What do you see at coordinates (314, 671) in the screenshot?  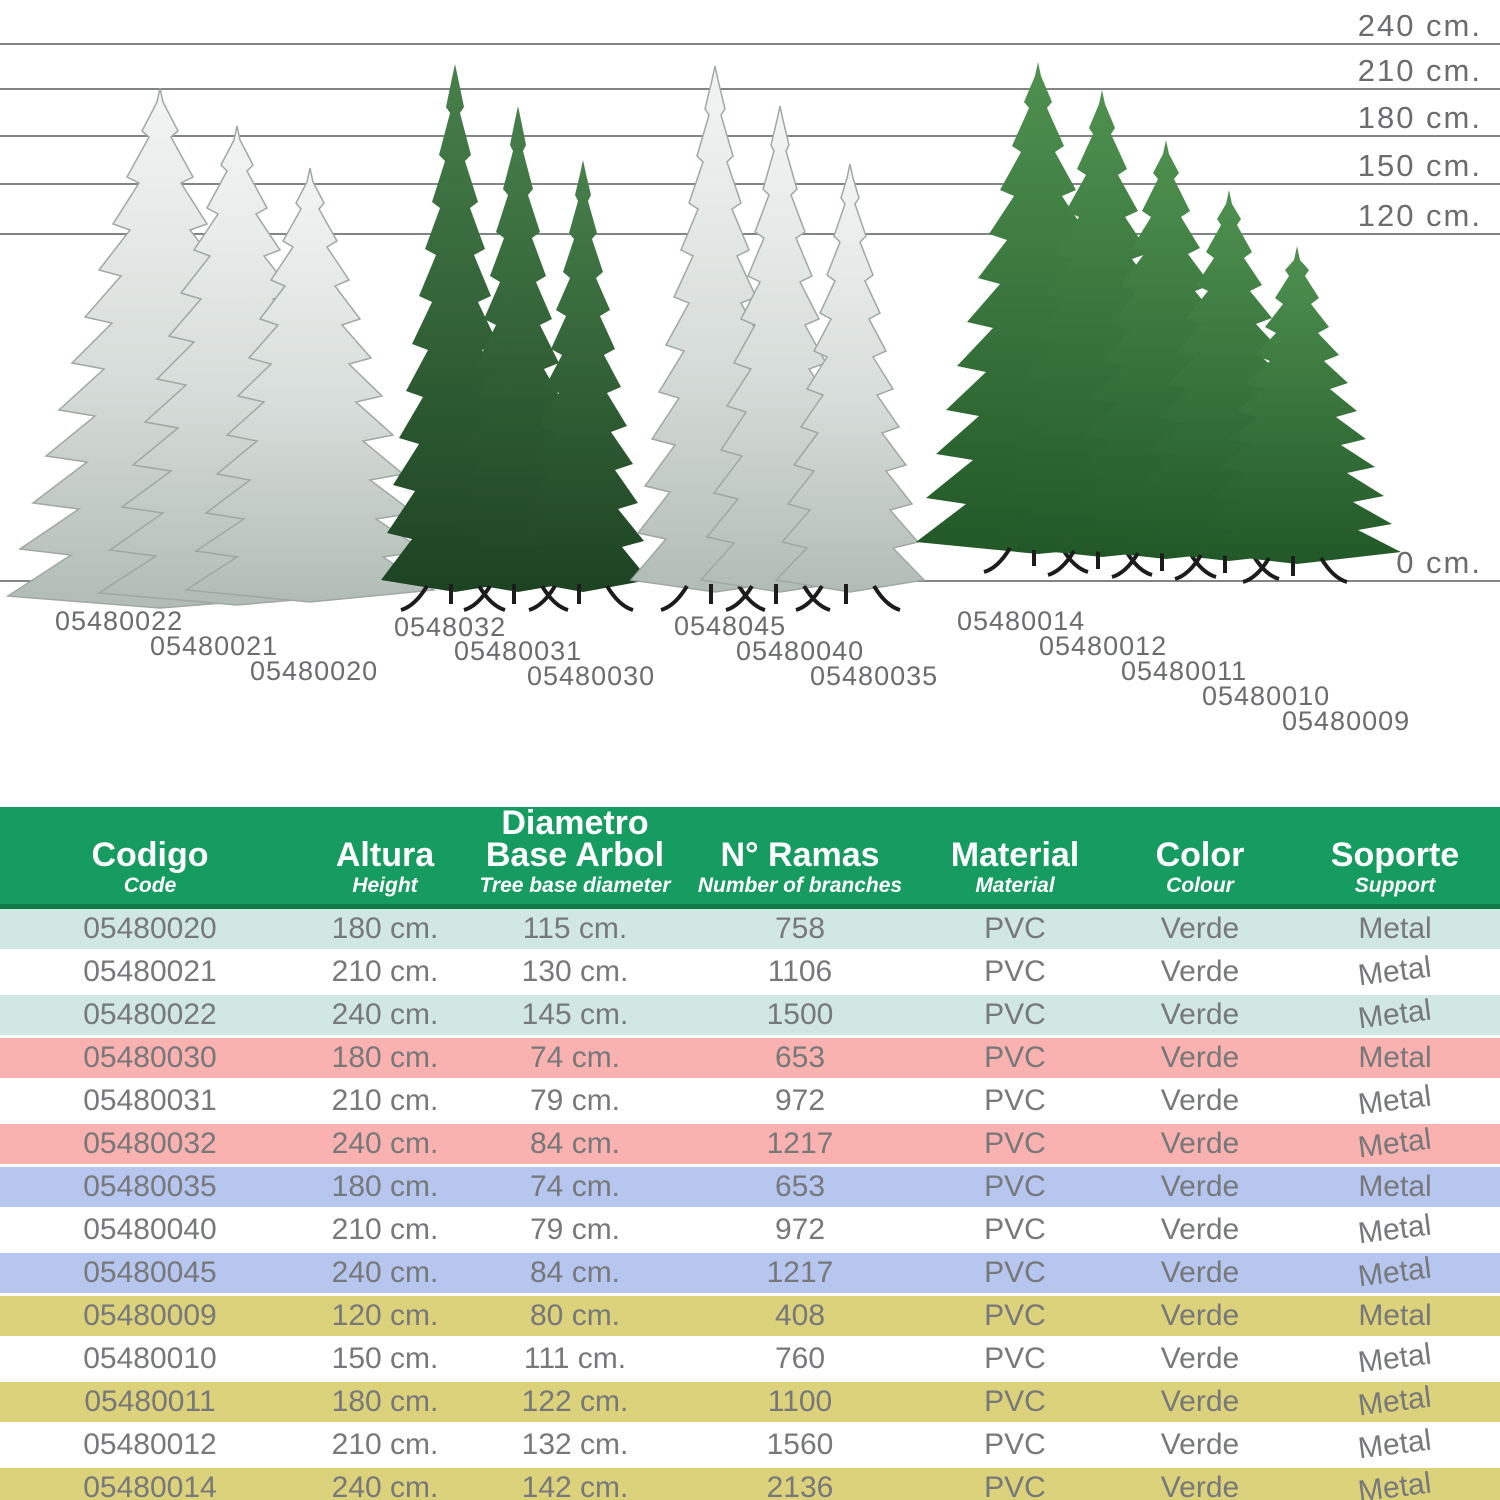 I see `tree-code-label: 05480020` at bounding box center [314, 671].